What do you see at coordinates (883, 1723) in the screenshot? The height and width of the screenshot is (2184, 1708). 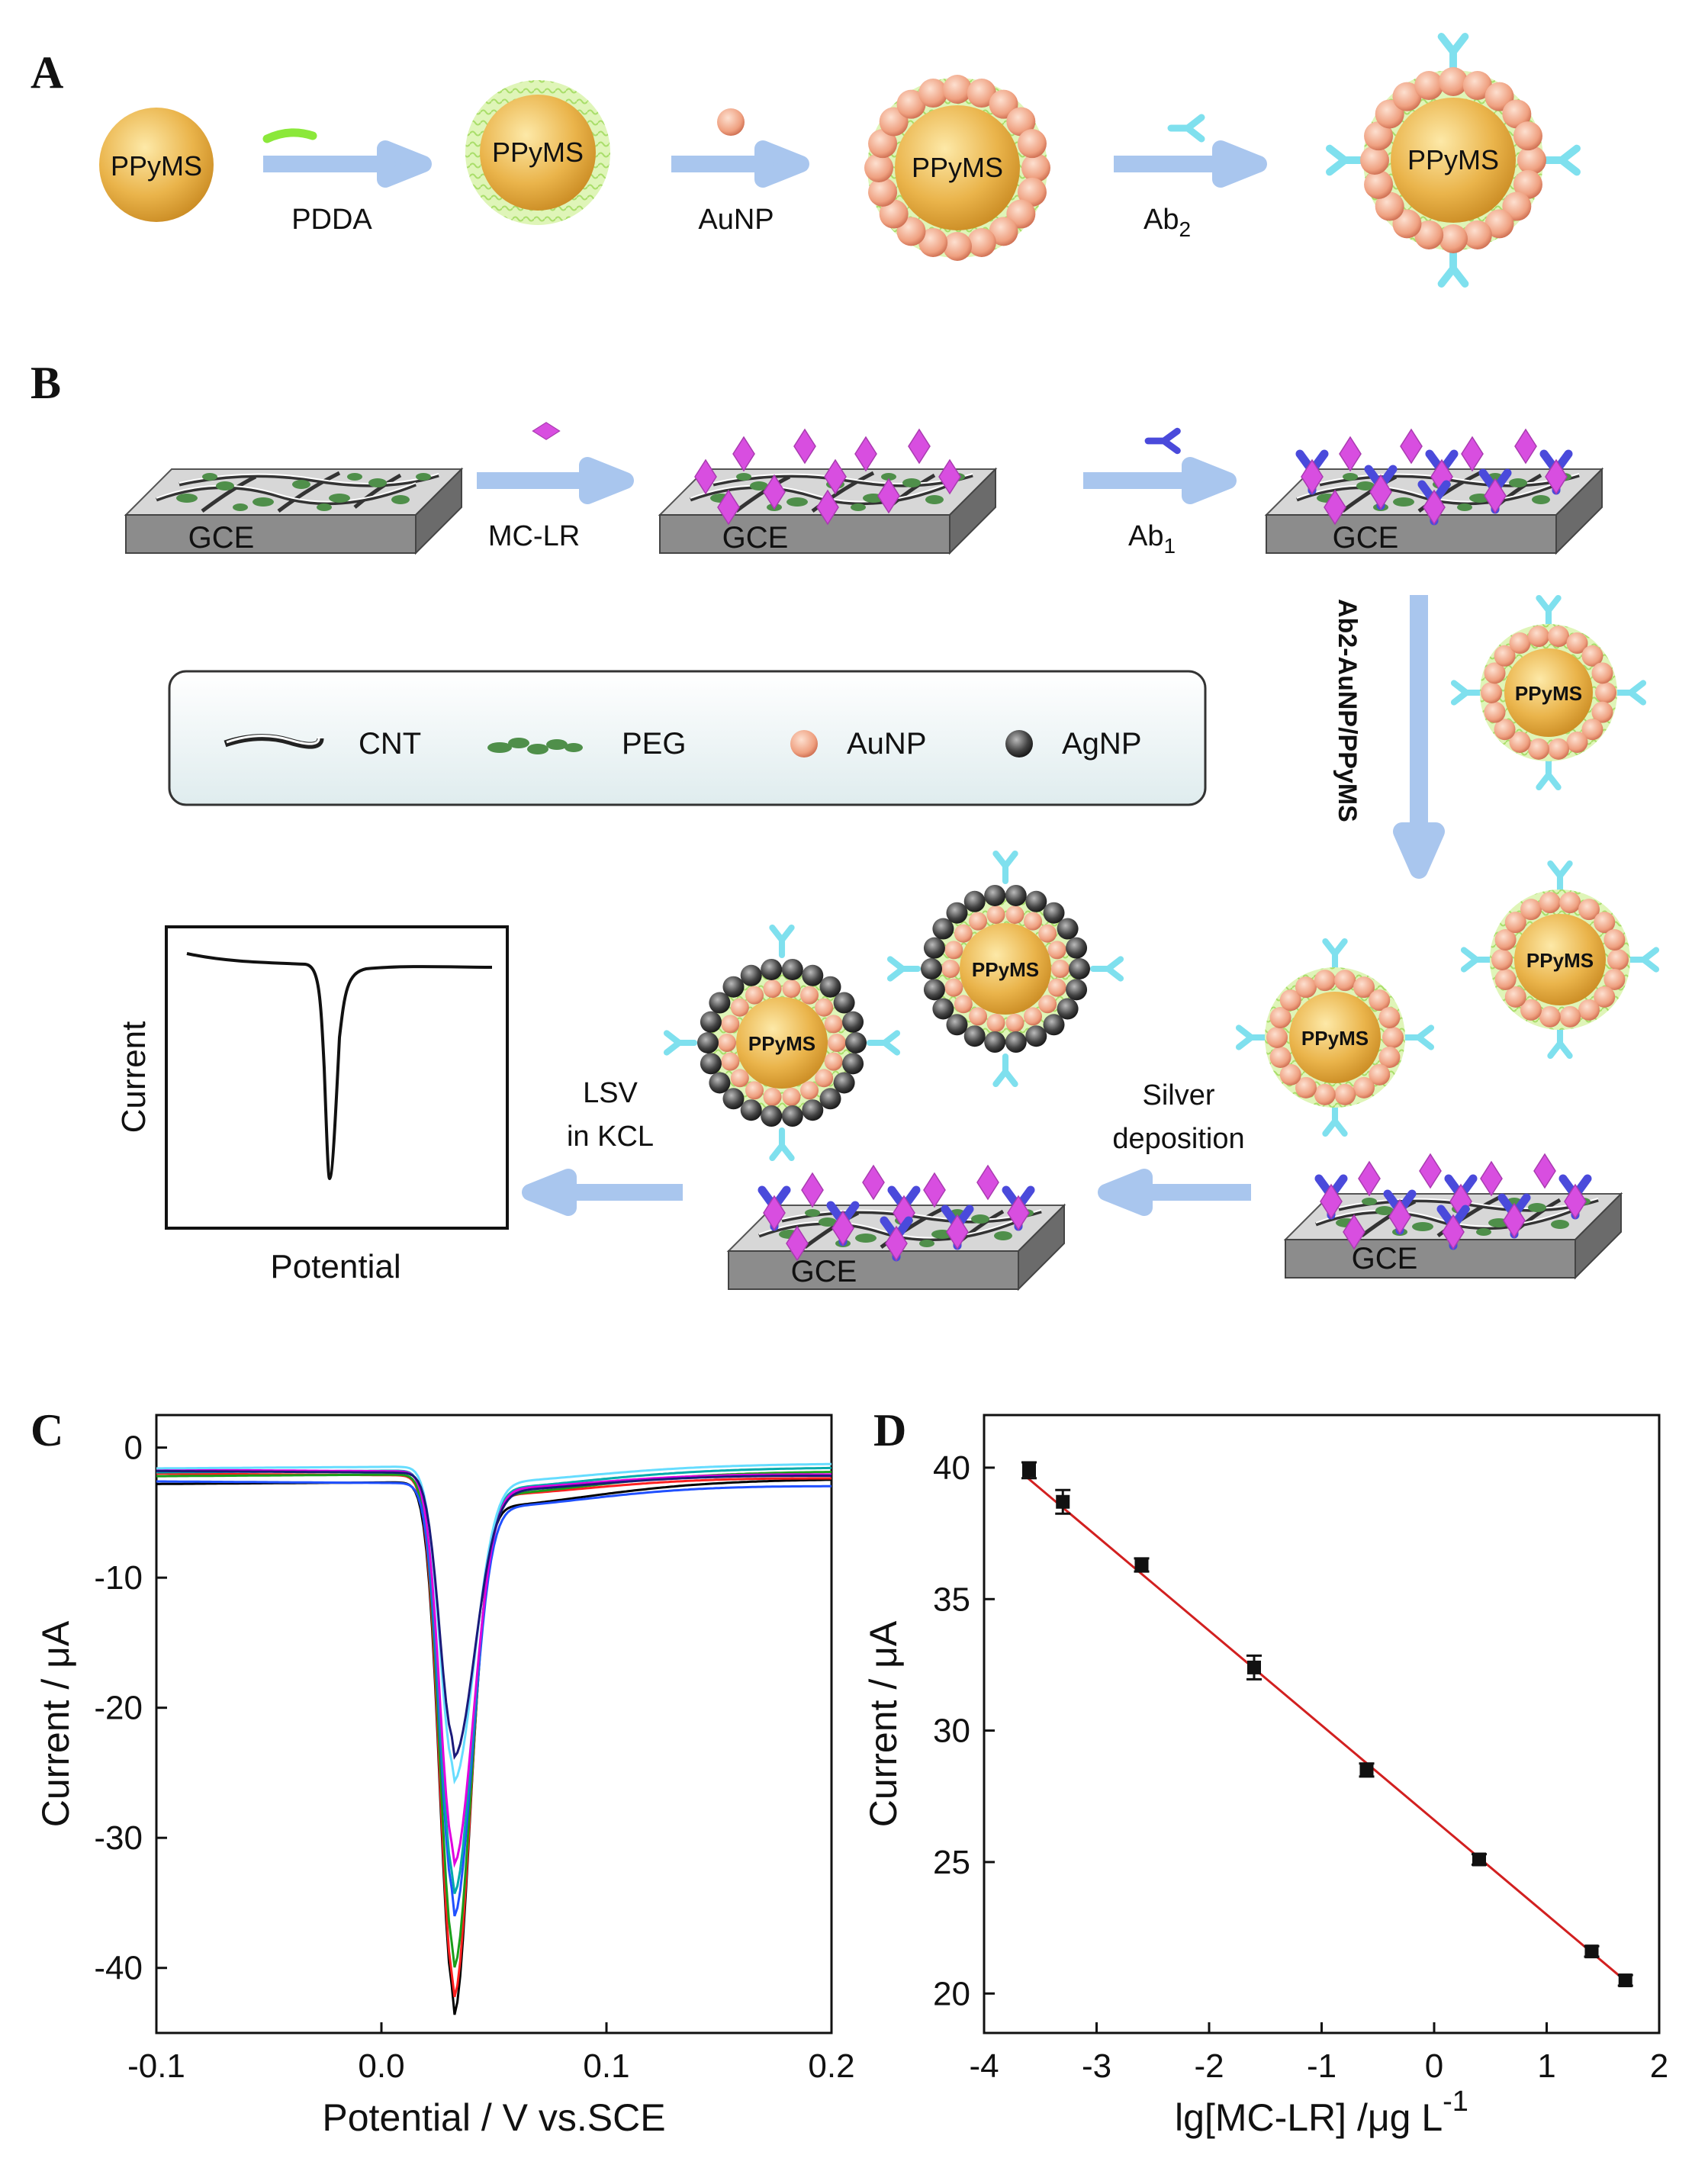 I see `y-axis-label: Current / μA` at bounding box center [883, 1723].